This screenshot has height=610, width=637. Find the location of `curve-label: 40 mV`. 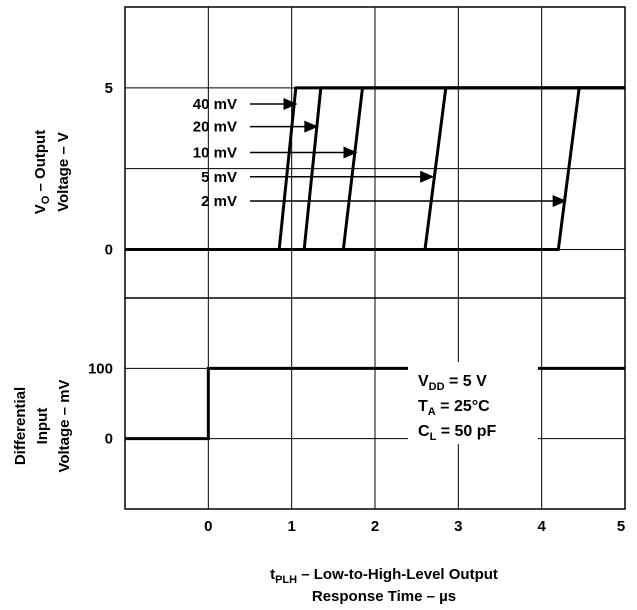

curve-label: 40 mV is located at coordinates (215, 104).